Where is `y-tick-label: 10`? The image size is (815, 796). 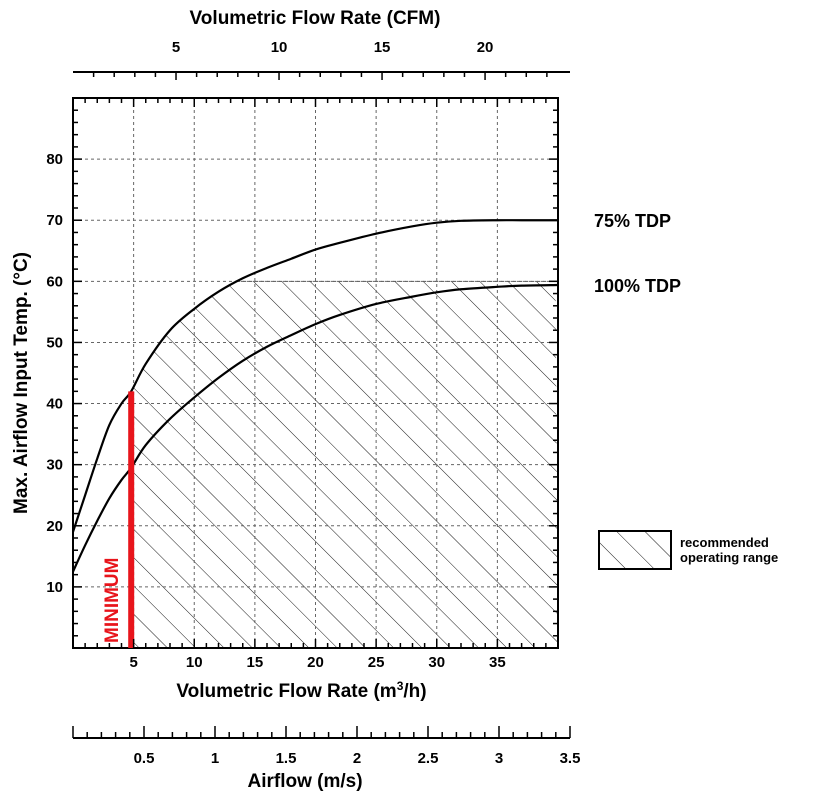
y-tick-label: 10 is located at coordinates (54, 587).